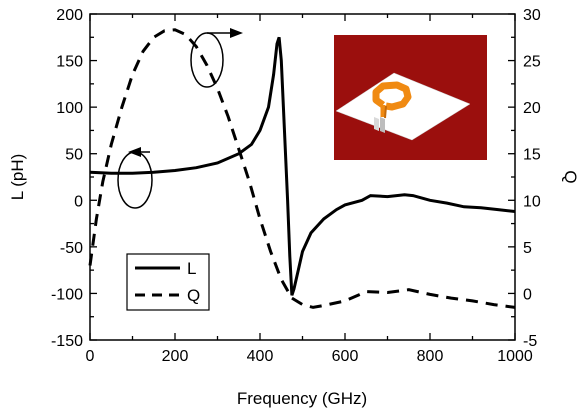 This screenshot has width=577, height=420. Describe the element at coordinates (175, 356) in the screenshot. I see `x-tick-label: 200` at that location.